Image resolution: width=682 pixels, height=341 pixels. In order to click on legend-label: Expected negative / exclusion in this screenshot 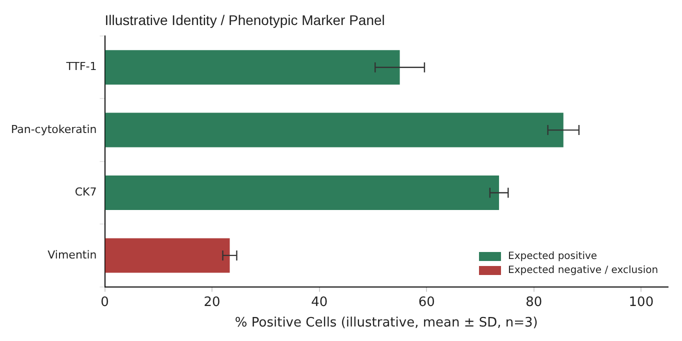, I will do `click(583, 270)`.